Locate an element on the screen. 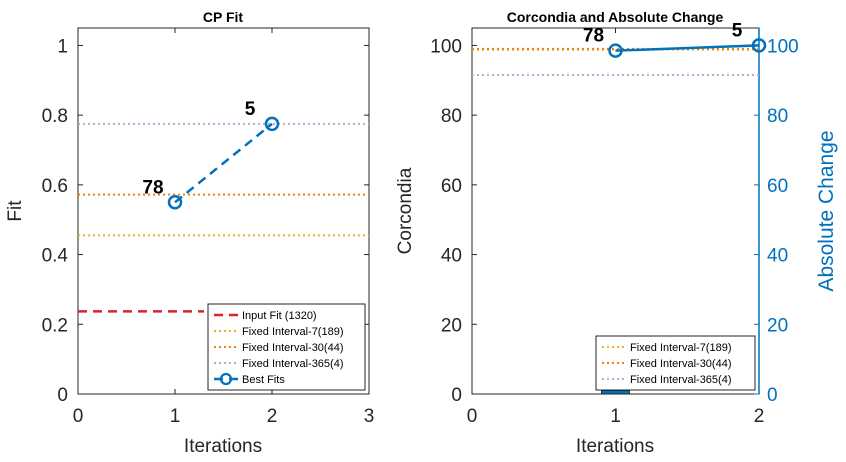 Image resolution: width=846 pixels, height=462 pixels. y-tick-right-label: 100 is located at coordinates (783, 46).